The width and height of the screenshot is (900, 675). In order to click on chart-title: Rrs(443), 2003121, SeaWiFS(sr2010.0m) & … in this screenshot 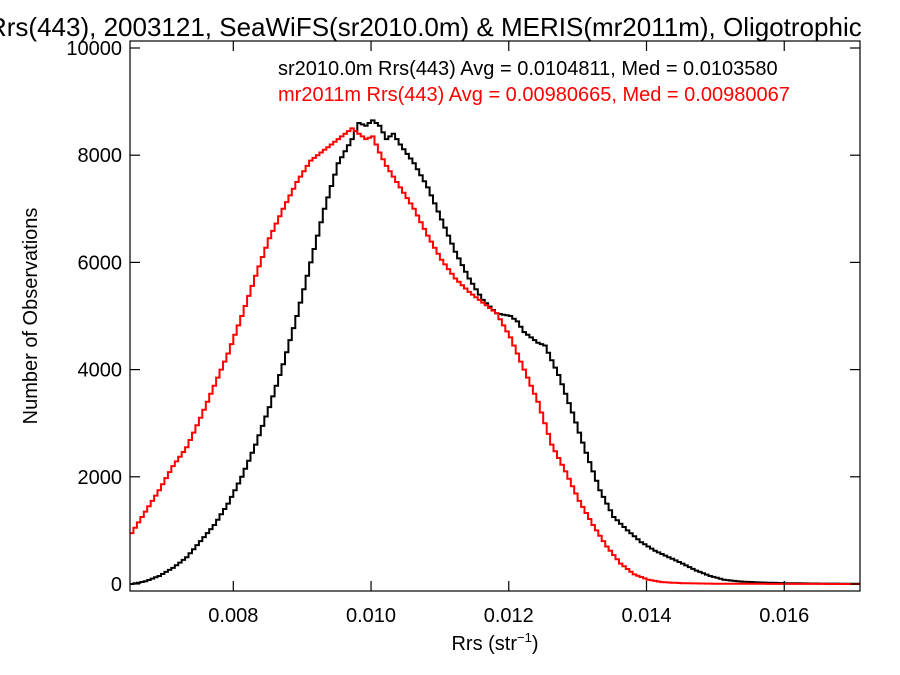, I will do `click(431, 27)`.